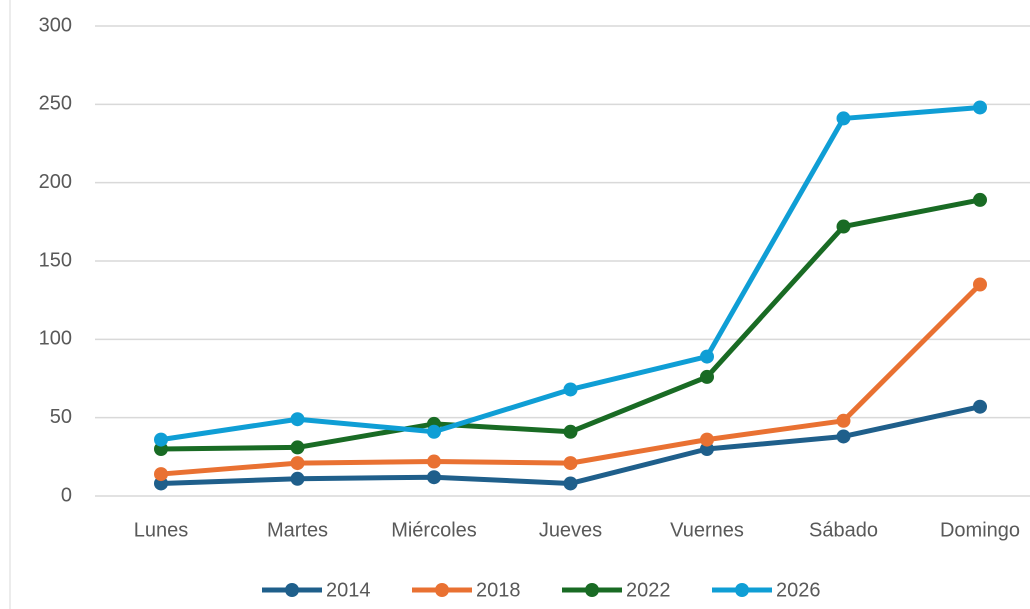  Describe the element at coordinates (798, 590) in the screenshot. I see `legend-label: 2026` at that location.